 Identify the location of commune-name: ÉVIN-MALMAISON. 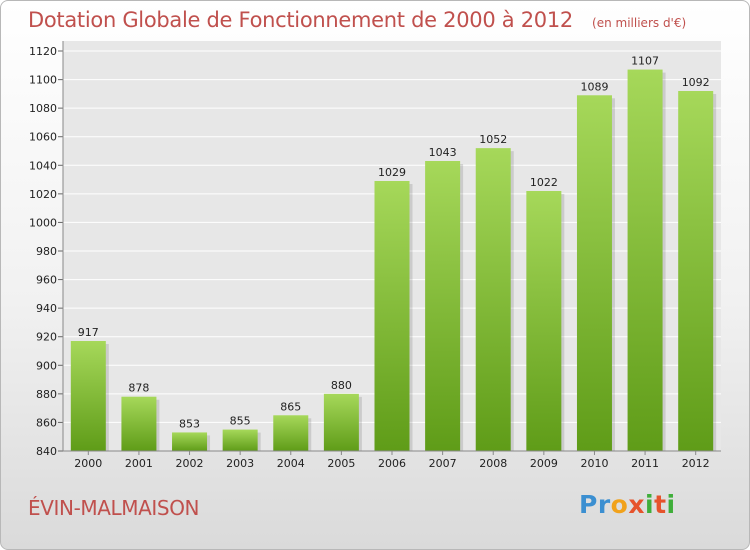
(114, 508).